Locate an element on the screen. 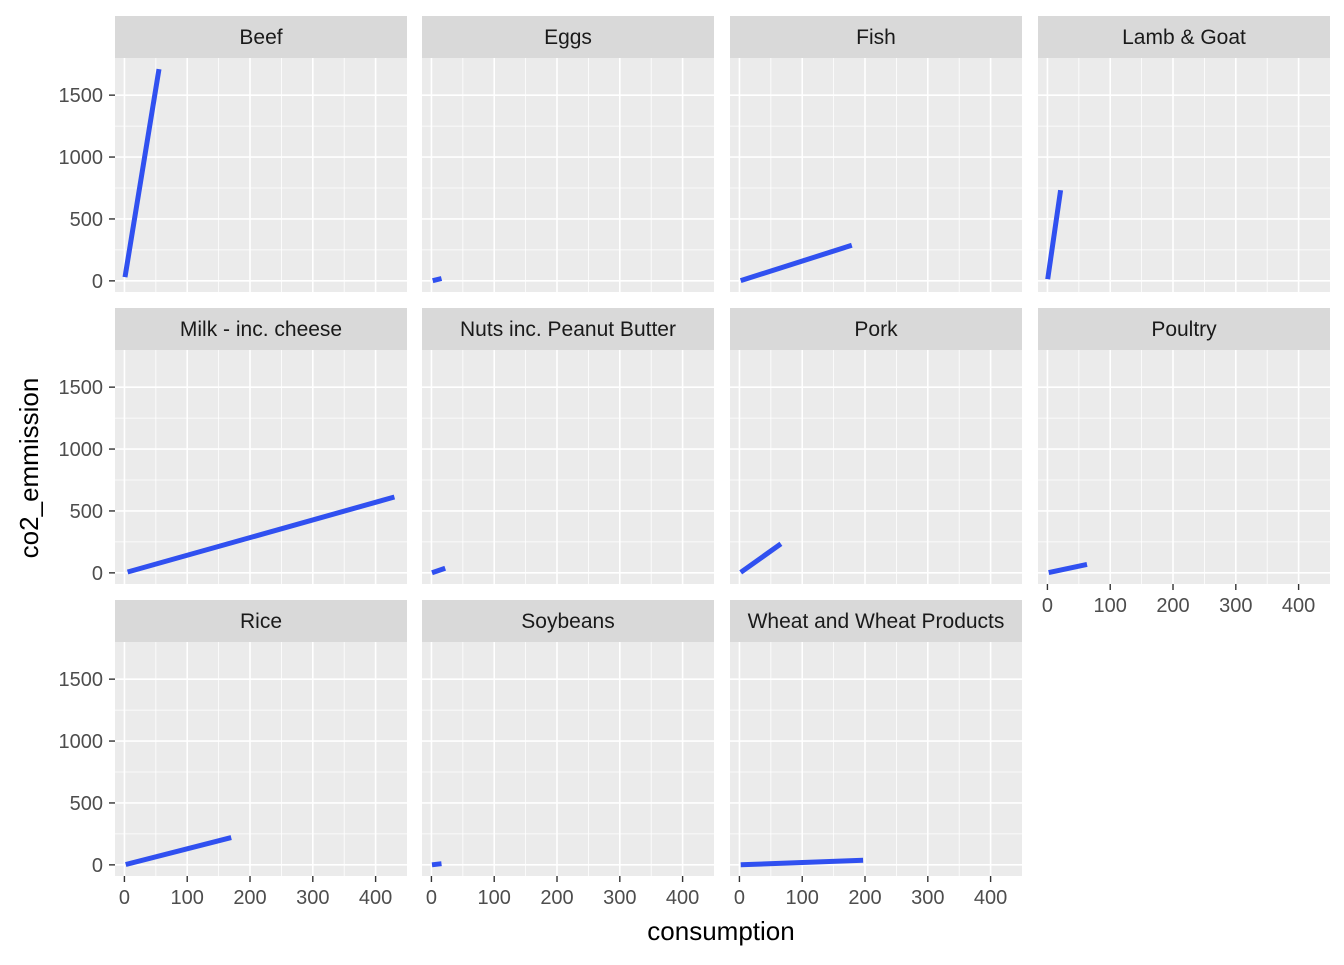 The height and width of the screenshot is (965, 1344). facet-panel: Fish is located at coordinates (876, 154).